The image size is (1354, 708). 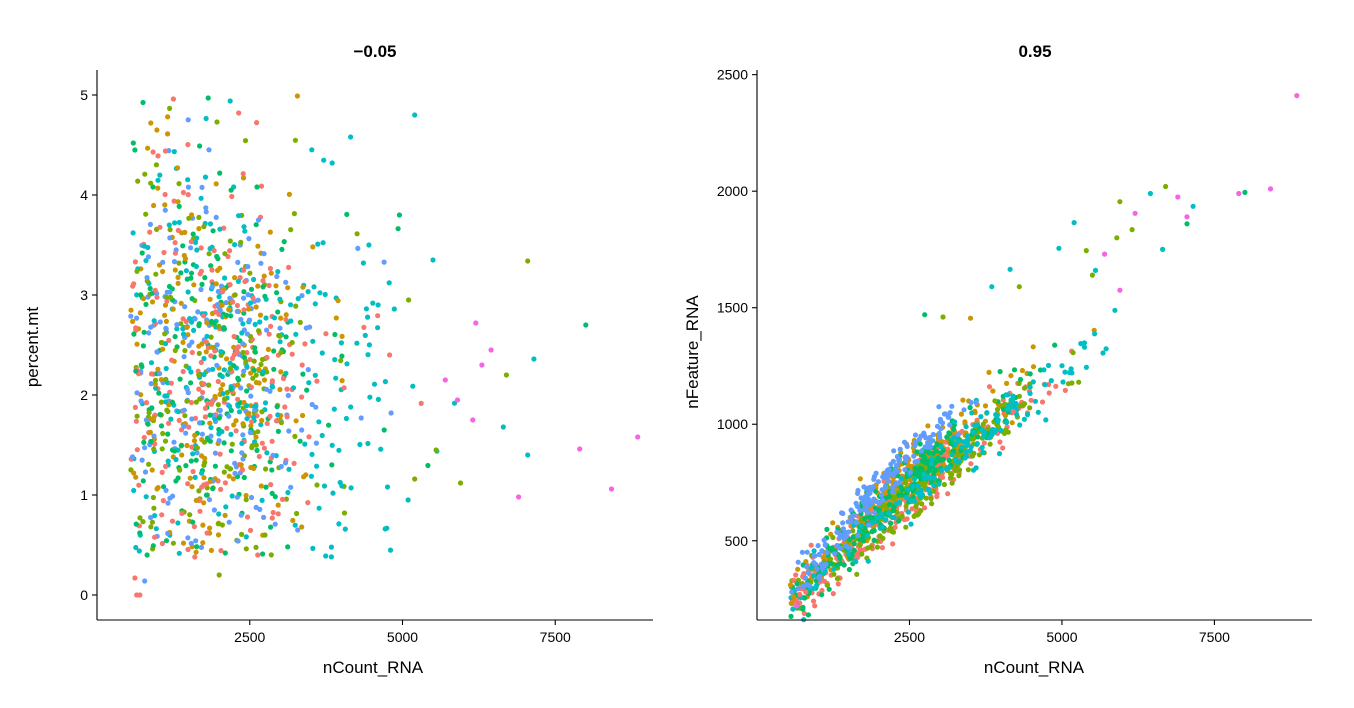 What do you see at coordinates (402, 637) in the screenshot?
I see `panel-1-x-tick-label: 5000` at bounding box center [402, 637].